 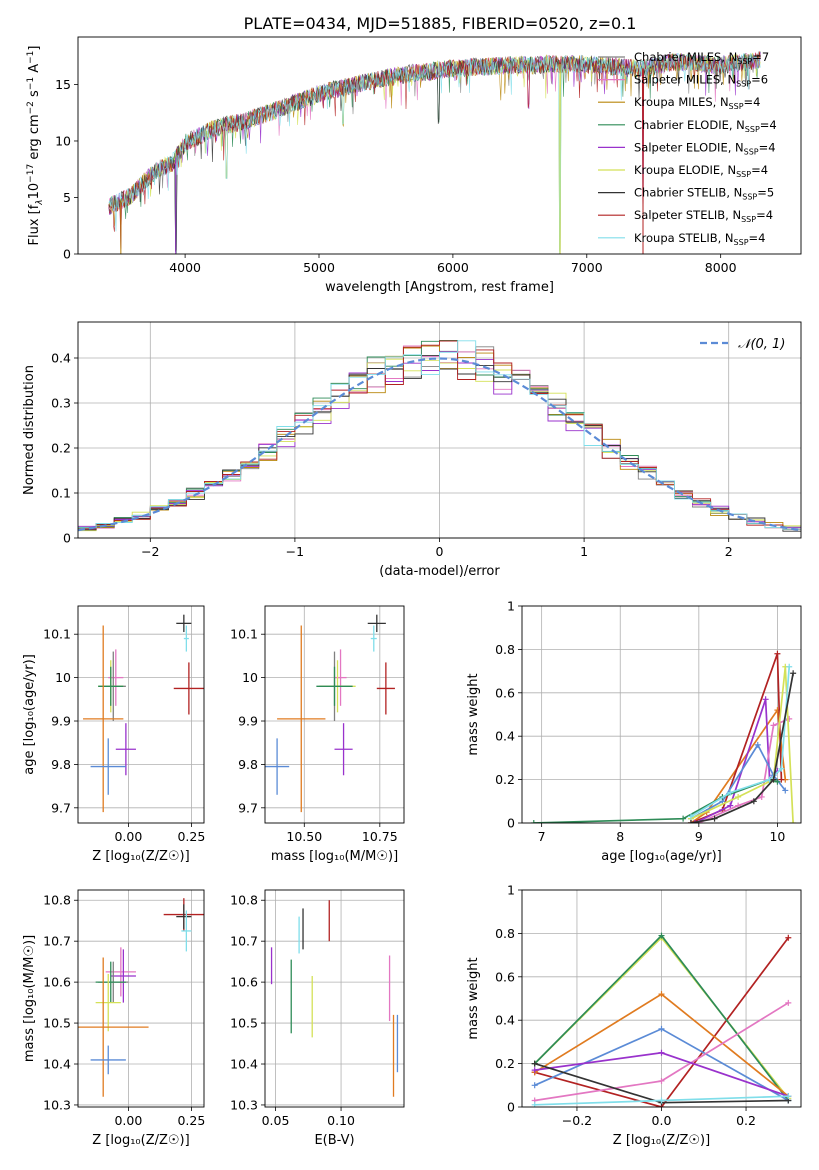 What do you see at coordinates (57, 900) in the screenshot?
I see `mass_vs_Z-ytick-label: 10.8` at bounding box center [57, 900].